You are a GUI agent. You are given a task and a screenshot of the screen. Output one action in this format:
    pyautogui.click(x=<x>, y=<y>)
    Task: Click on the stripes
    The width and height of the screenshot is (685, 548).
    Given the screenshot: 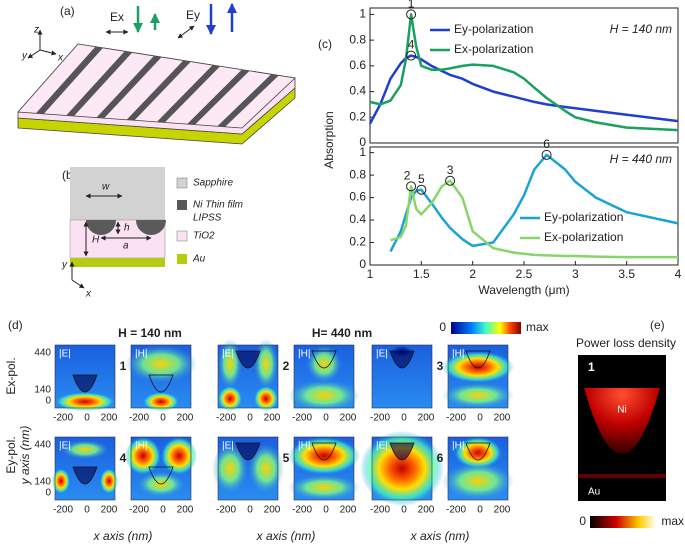 What is the action you would take?
    pyautogui.click(x=157, y=86)
    